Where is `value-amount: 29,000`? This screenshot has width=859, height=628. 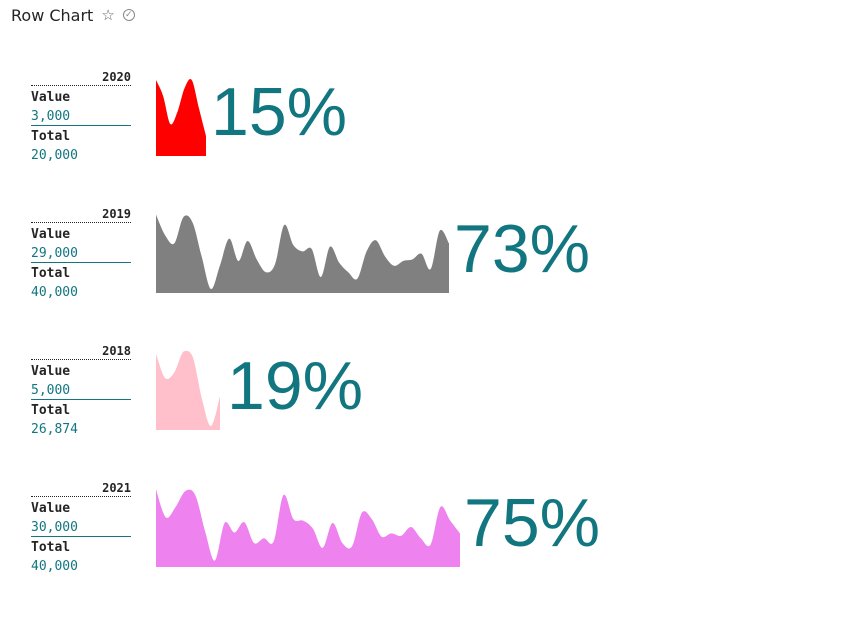
value-amount: 29,000 is located at coordinates (54, 253).